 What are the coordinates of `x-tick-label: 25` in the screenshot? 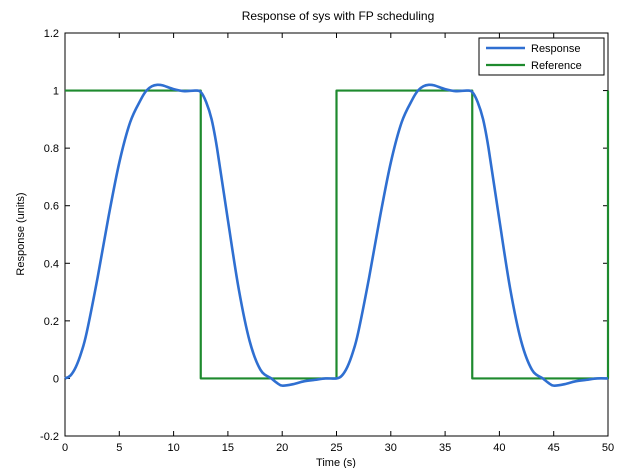 It's located at (336, 448).